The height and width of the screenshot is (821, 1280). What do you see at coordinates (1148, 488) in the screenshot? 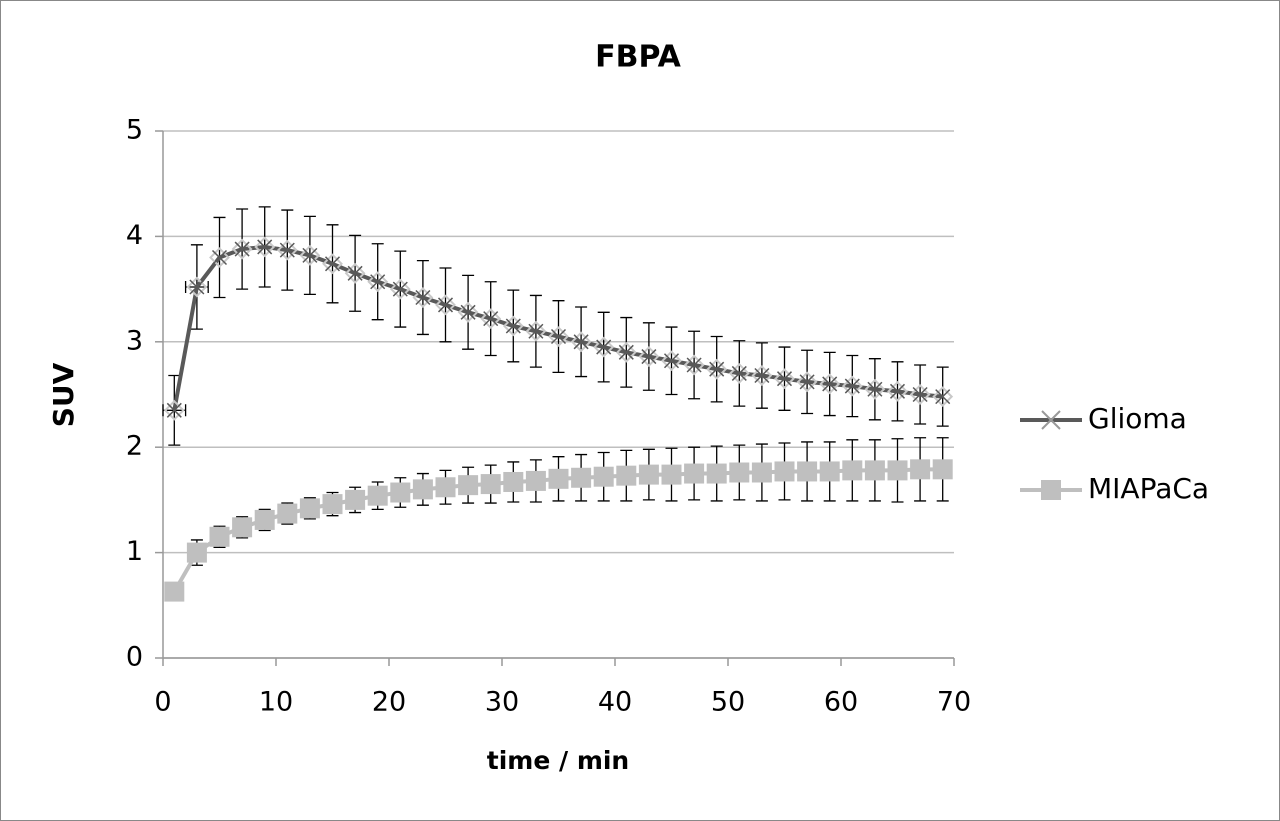
I see `legend-label: MIAPaCa` at bounding box center [1148, 488].